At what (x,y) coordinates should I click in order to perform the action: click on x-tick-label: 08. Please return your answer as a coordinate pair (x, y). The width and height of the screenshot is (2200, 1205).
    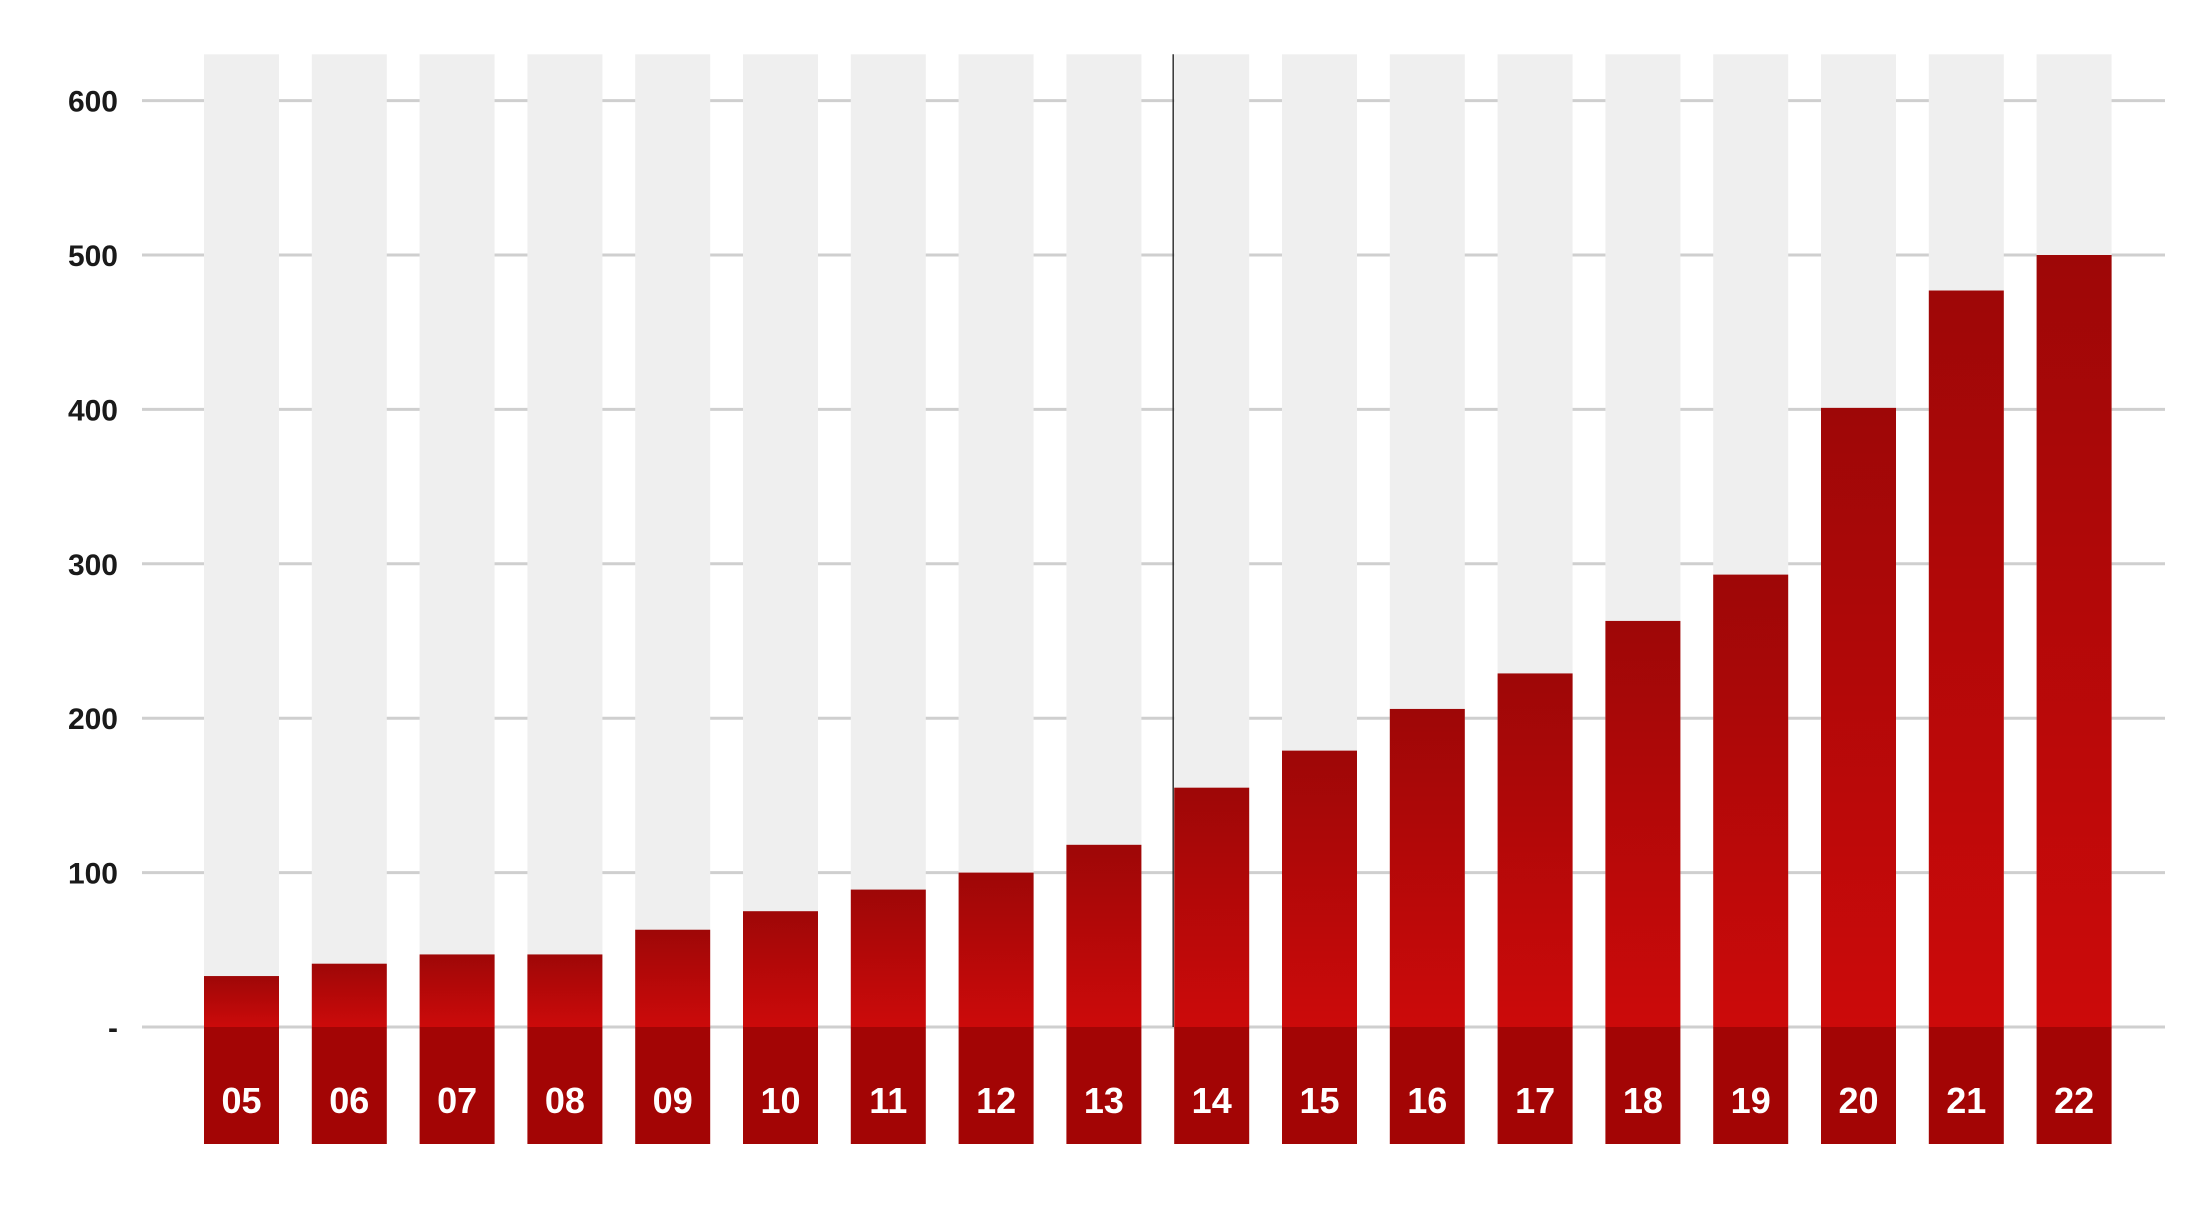
    Looking at the image, I should click on (565, 1100).